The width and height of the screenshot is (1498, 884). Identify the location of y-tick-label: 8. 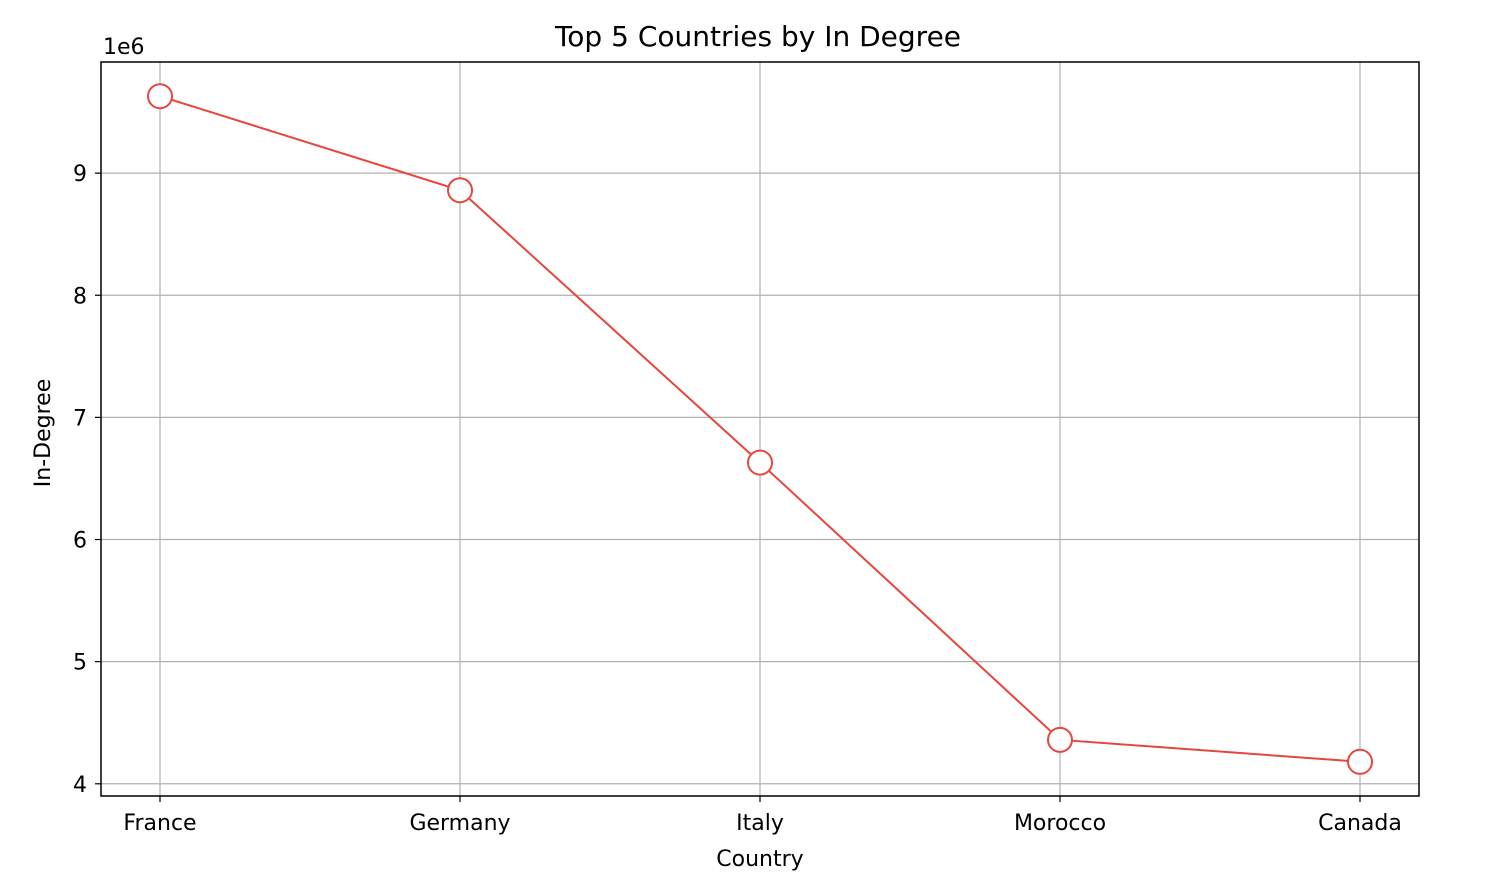
(80, 296).